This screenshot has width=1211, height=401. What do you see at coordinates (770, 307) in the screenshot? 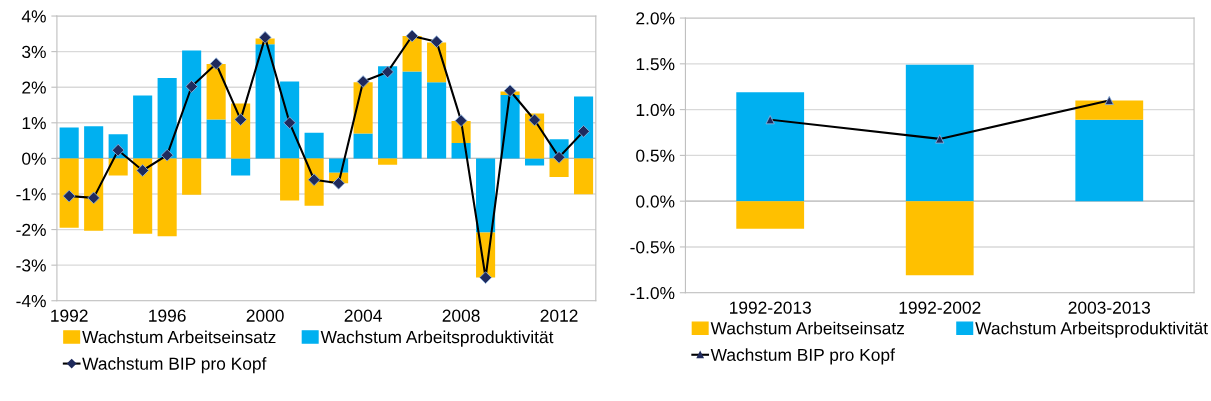
I see `x-tick-label: 1992-2013` at bounding box center [770, 307].